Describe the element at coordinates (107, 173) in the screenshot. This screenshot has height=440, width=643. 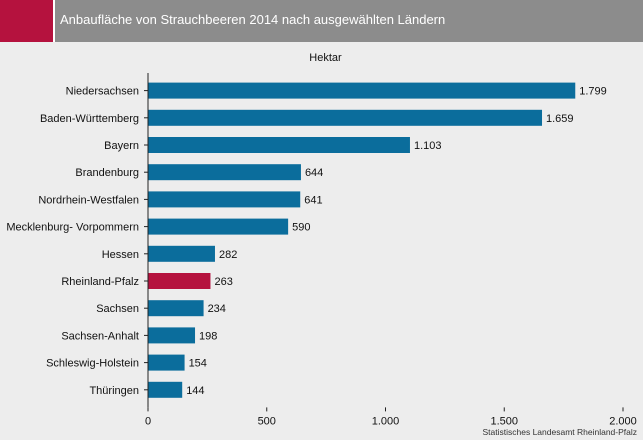
I see `category-label: Brandenburg` at that location.